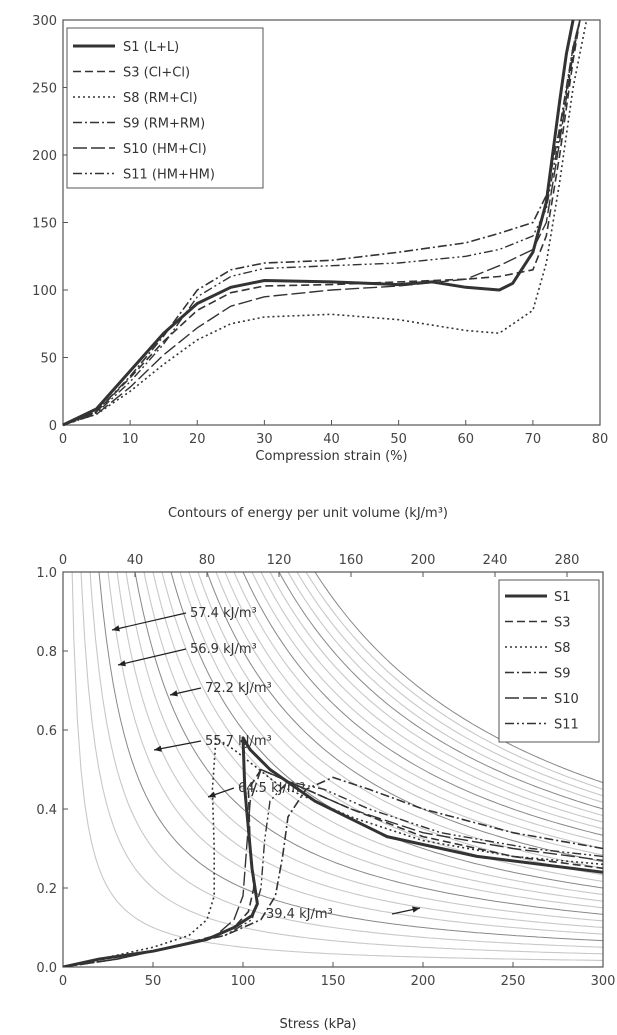 The image size is (617, 1035). Describe the element at coordinates (331, 439) in the screenshot. I see `x-tick-label: 40` at that location.